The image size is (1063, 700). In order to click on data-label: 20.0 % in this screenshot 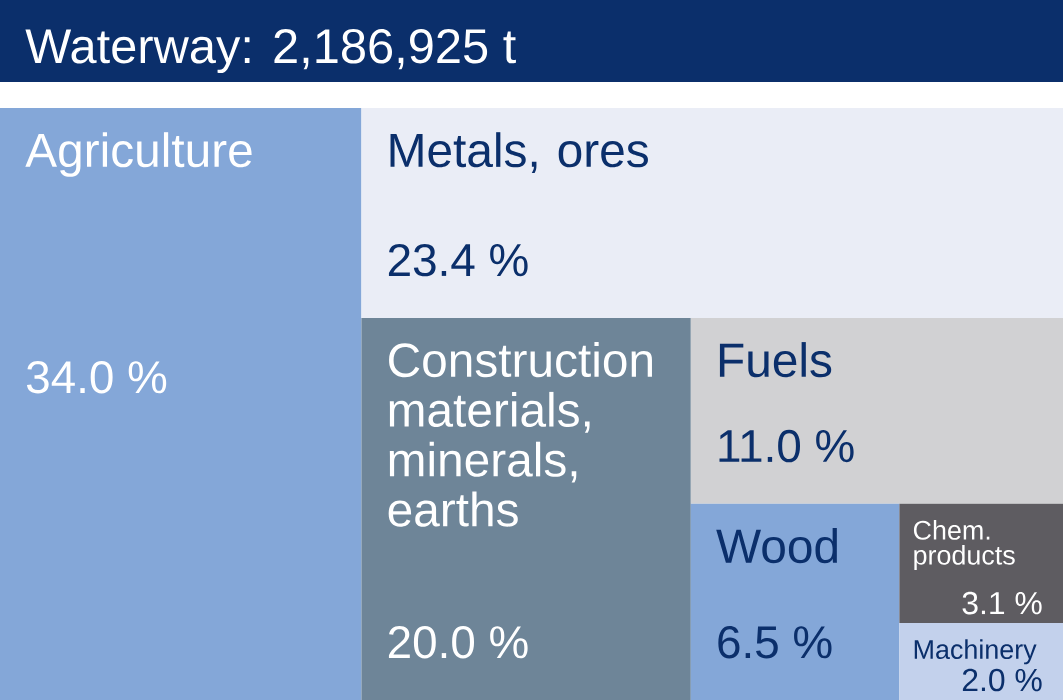, I will do `click(458, 642)`.